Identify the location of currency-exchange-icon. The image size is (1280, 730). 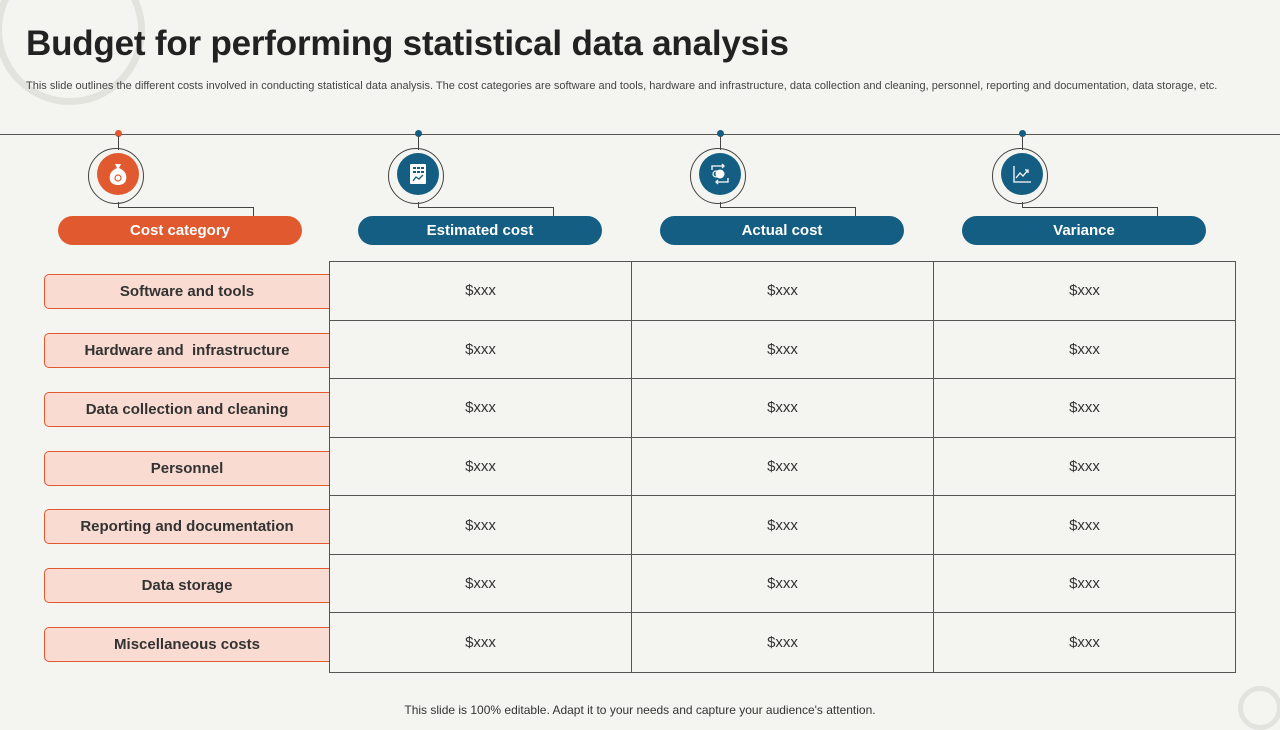
(720, 174).